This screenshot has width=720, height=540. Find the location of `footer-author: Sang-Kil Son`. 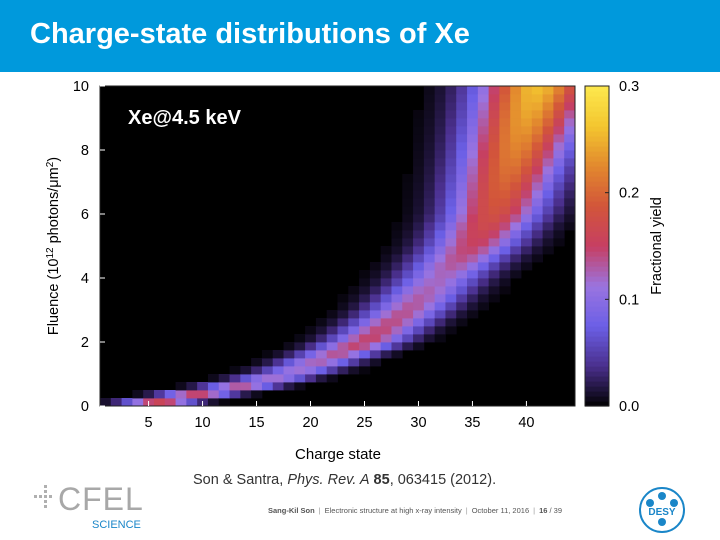

footer-author: Sang-Kil Son is located at coordinates (291, 510).